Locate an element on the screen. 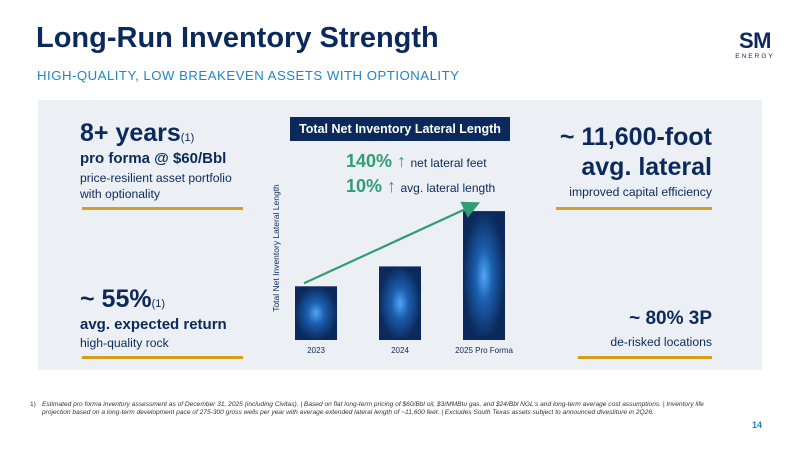 The image size is (800, 450). stat-3p-derisked: ~ 80% 3P de-risked locations is located at coordinates (616, 329).